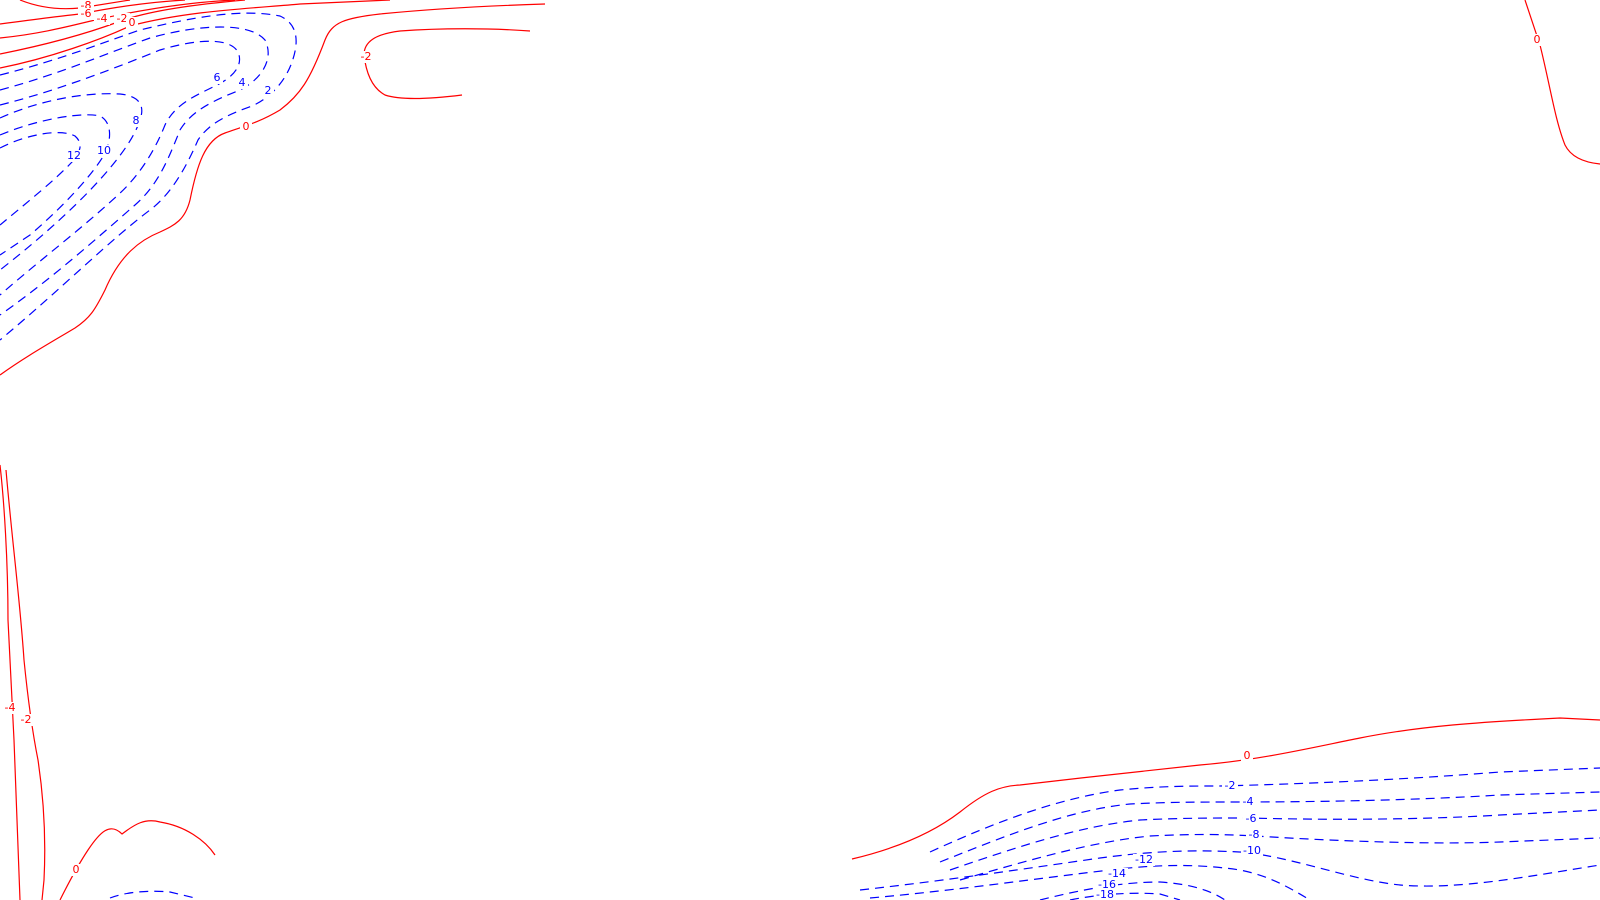 Image resolution: width=1600 pixels, height=900 pixels. Describe the element at coordinates (1125, 896) in the screenshot. I see `contour-line-neg16-bottomright` at that location.